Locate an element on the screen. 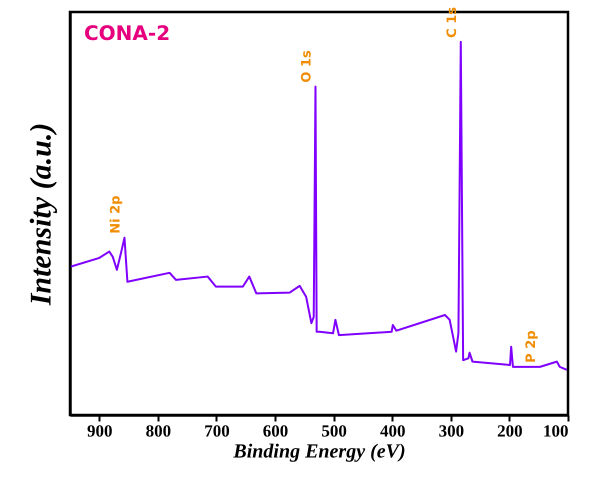 This screenshot has height=488, width=592. annotation: C 1s is located at coordinates (452, 22).